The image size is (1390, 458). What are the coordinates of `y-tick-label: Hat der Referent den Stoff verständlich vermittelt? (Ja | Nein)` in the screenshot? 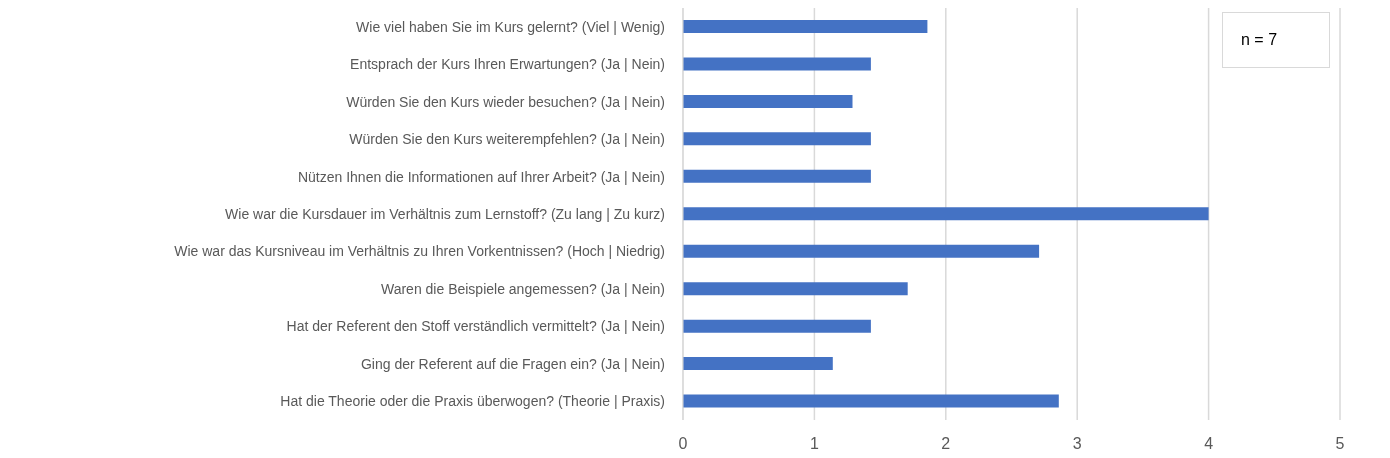 It's located at (475, 326).